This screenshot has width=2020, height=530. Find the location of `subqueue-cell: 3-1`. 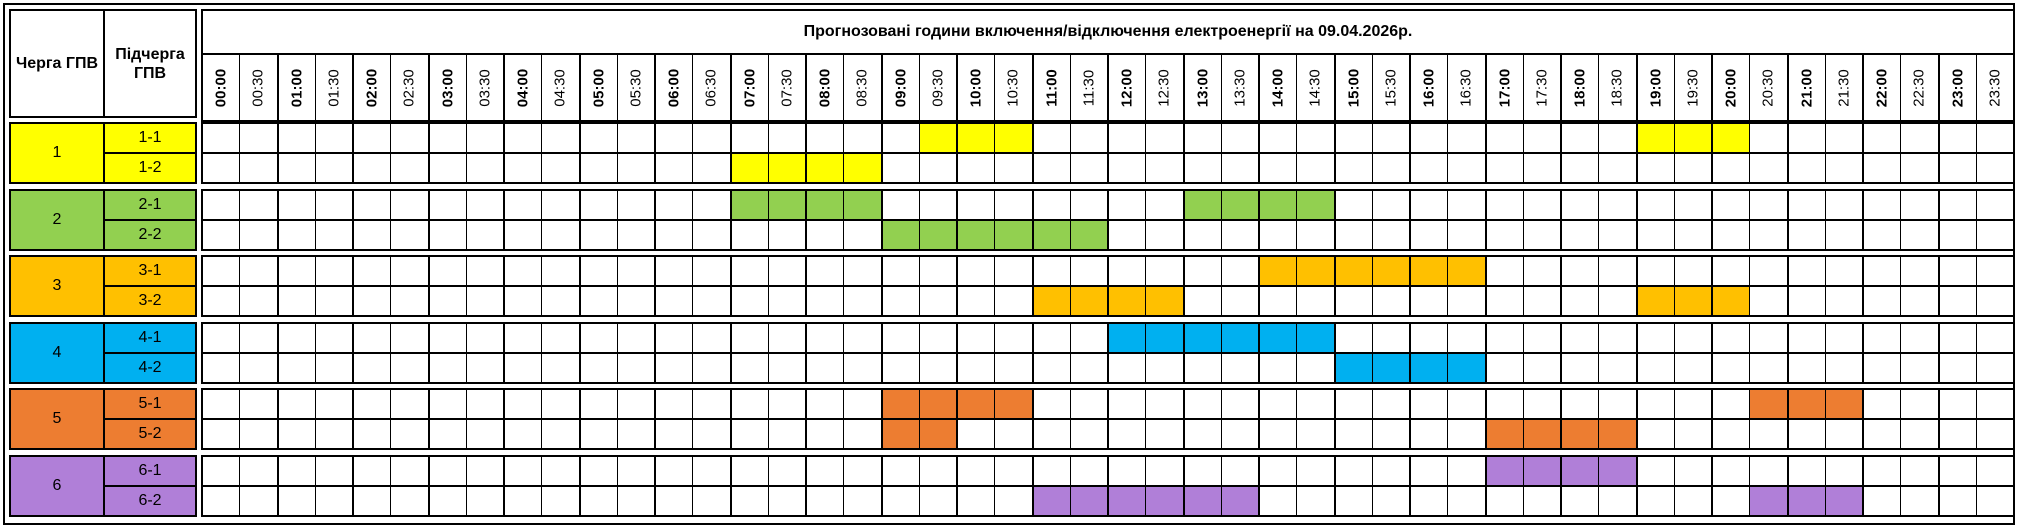

subqueue-cell: 3-1 is located at coordinates (150, 271).